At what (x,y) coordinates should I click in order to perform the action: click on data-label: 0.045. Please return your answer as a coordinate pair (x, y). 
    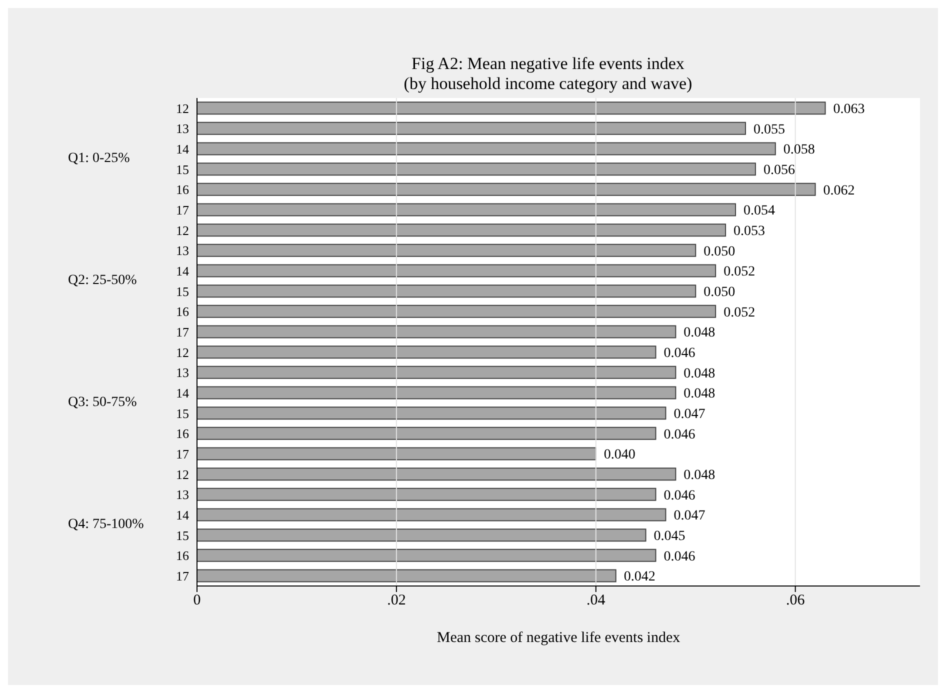
    Looking at the image, I should click on (670, 536).